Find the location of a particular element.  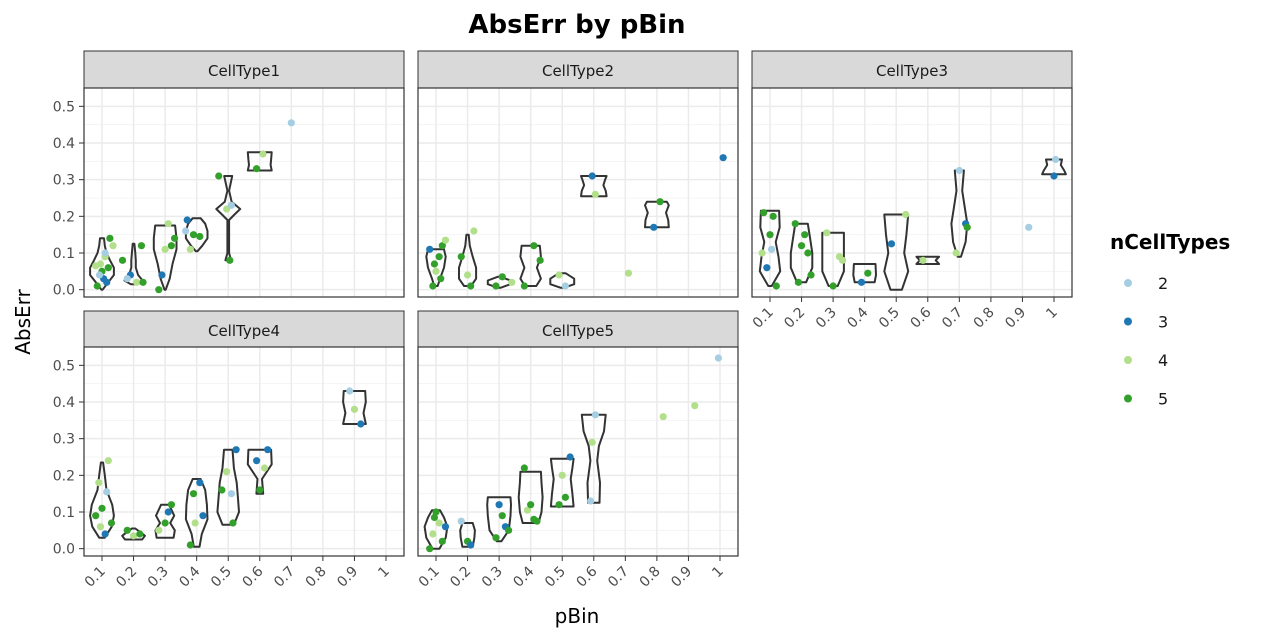

x-tick-label: 0.4 is located at coordinates (189, 576).